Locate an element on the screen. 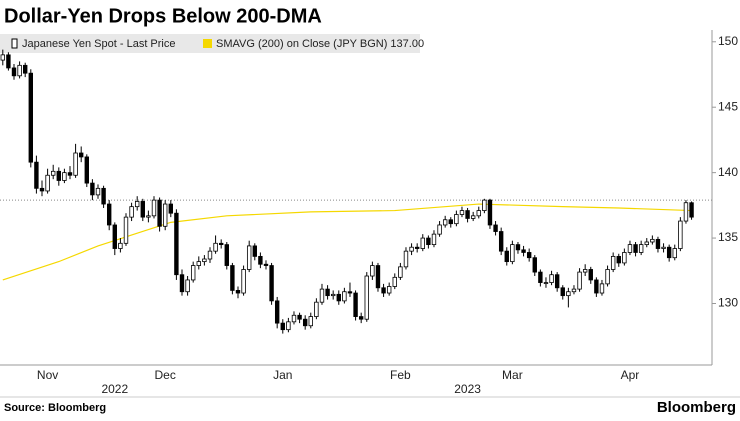 The image size is (740, 421). source: Source: Bloomberg is located at coordinates (55, 408).